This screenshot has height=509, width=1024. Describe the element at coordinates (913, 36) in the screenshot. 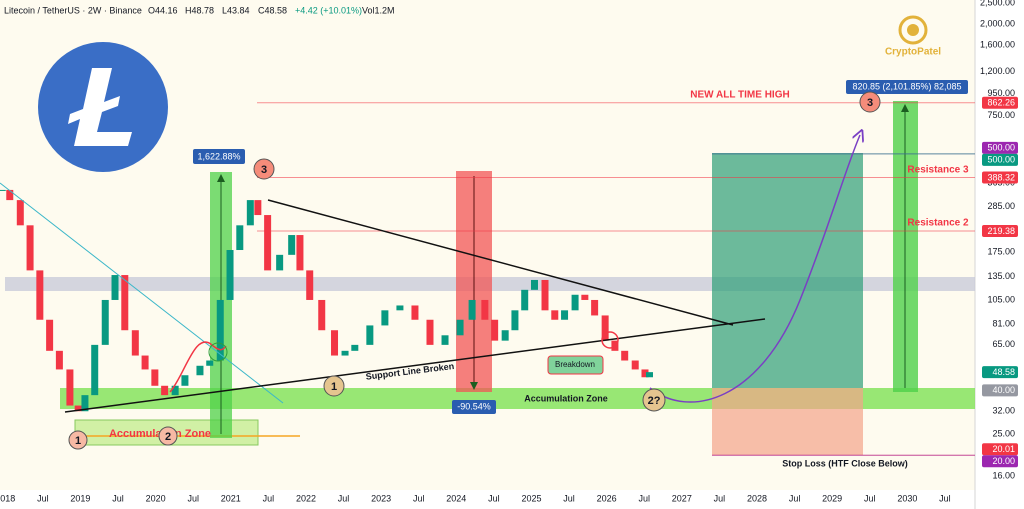

I see `brand-logo: CryptoPatel` at that location.